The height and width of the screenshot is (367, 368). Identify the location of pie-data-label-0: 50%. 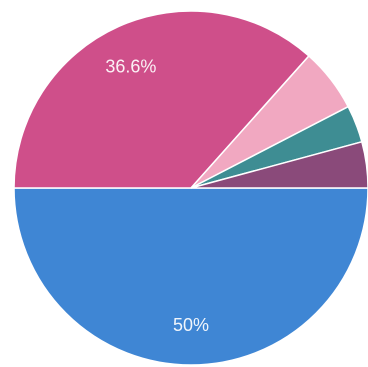
(191, 325).